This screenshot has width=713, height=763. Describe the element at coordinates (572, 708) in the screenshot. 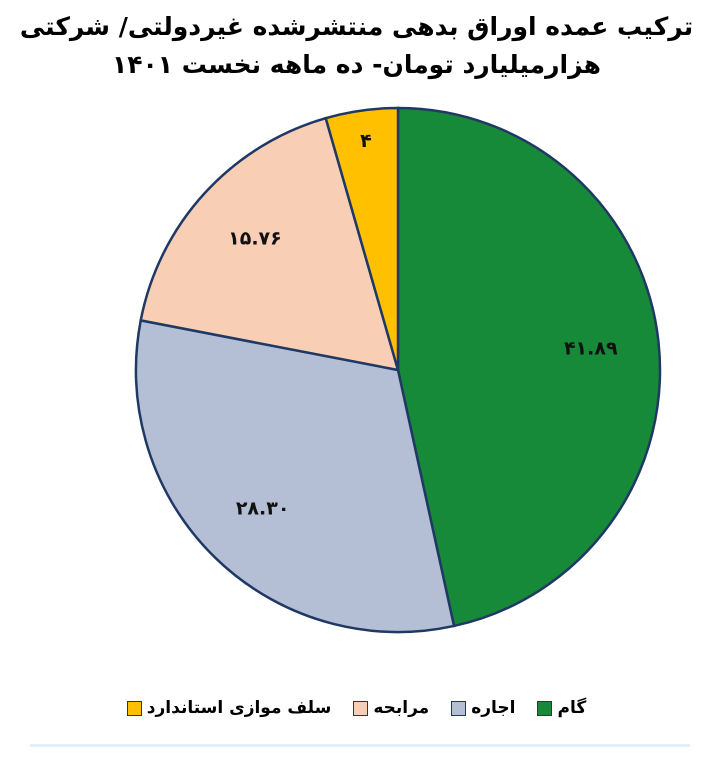

I see `legend-label: گام` at that location.